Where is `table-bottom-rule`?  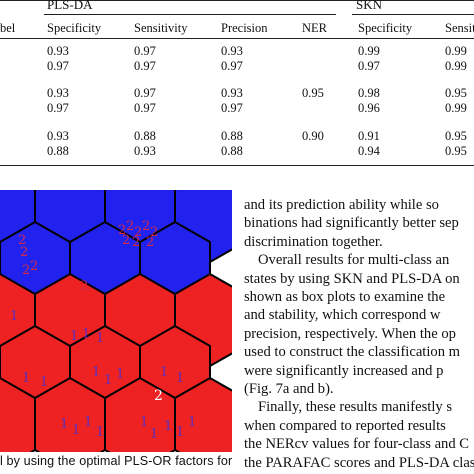
table-bottom-rule is located at coordinates (237, 165).